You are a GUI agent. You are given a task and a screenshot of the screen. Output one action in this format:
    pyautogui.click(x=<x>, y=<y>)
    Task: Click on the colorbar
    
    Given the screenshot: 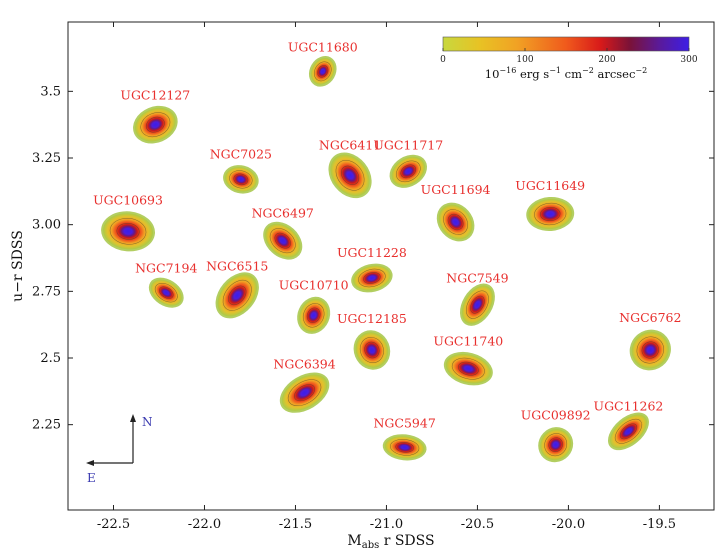 What is the action you would take?
    pyautogui.click(x=566, y=44)
    